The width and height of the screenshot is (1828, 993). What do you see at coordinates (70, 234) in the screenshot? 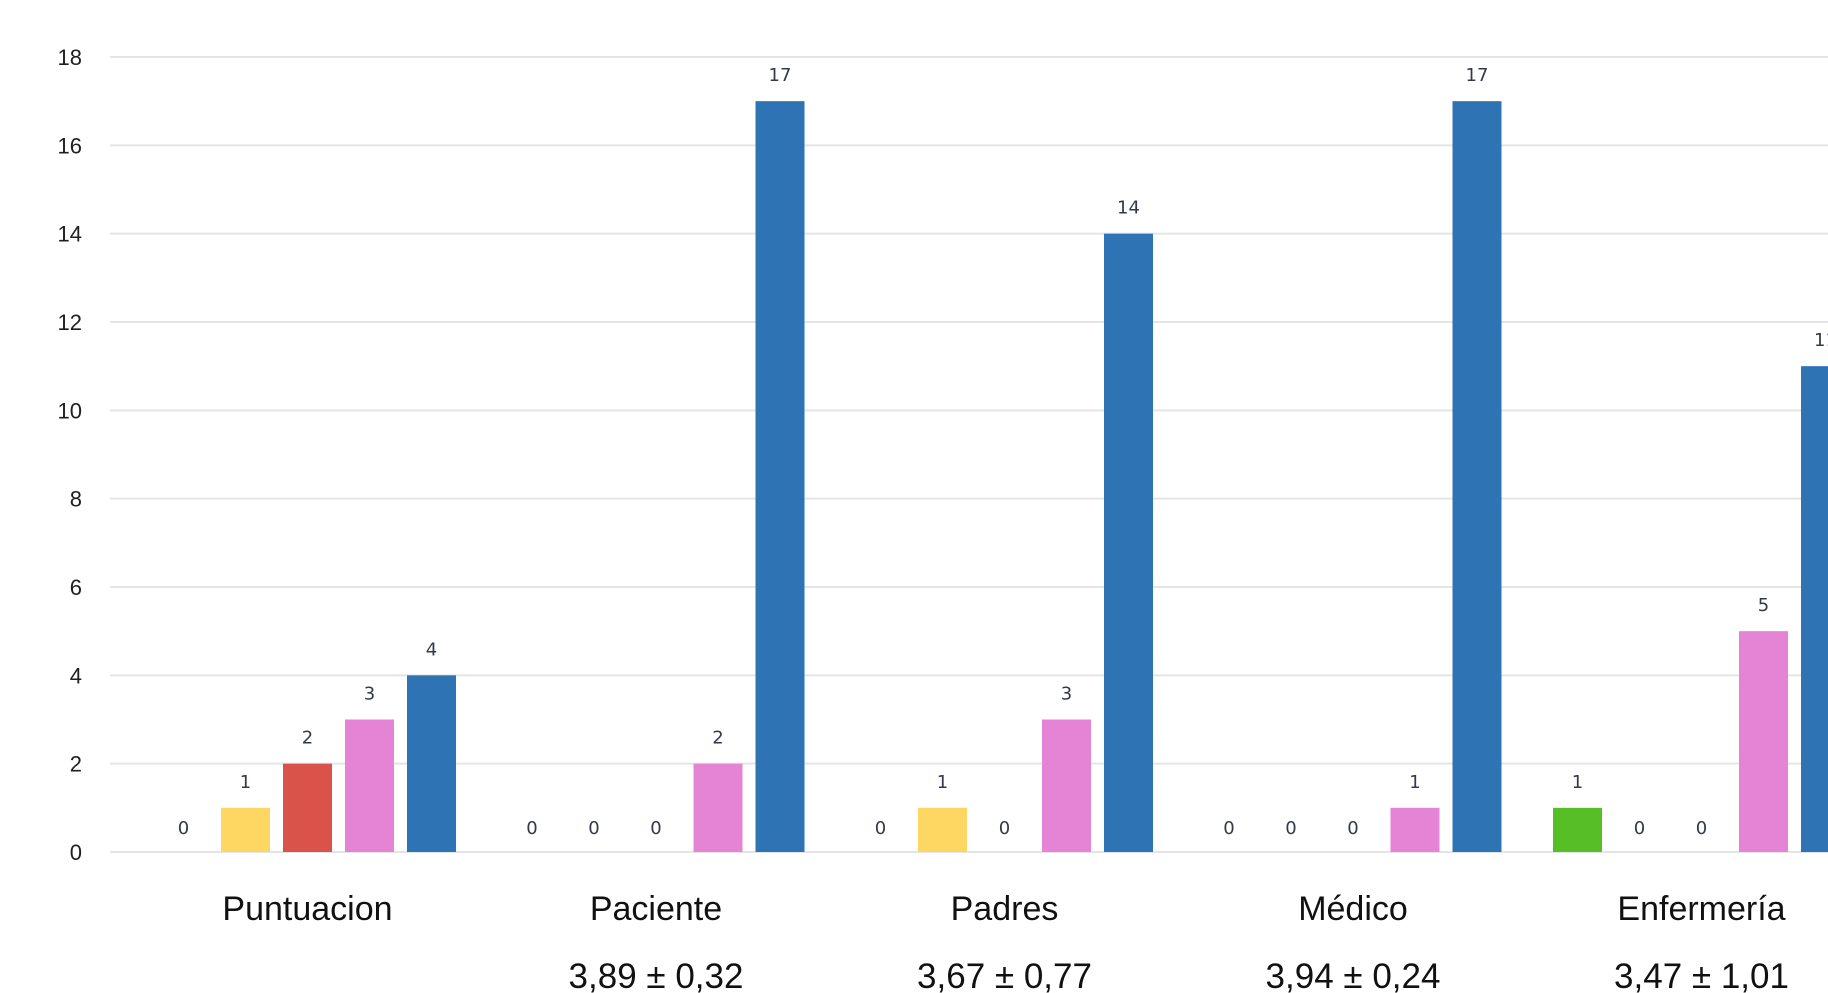
I see `y-tick-label: 14` at bounding box center [70, 234].